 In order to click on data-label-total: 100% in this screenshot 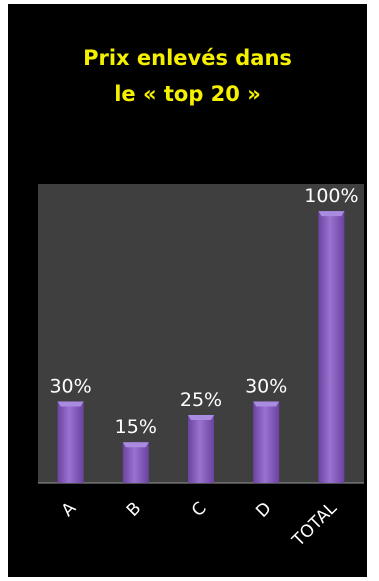, I will do `click(331, 196)`.